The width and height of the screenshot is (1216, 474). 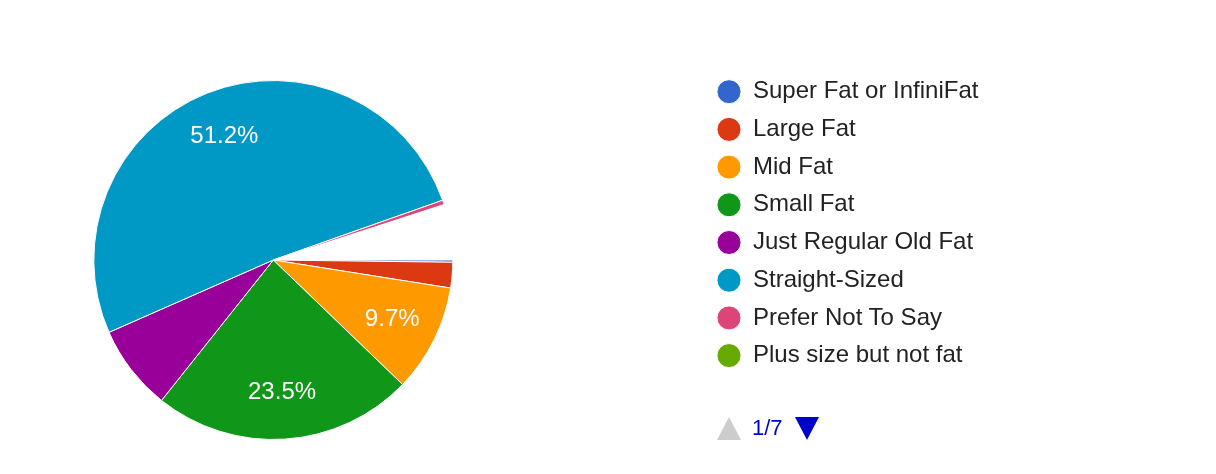 I want to click on legend-label: Small Fat, so click(x=804, y=203).